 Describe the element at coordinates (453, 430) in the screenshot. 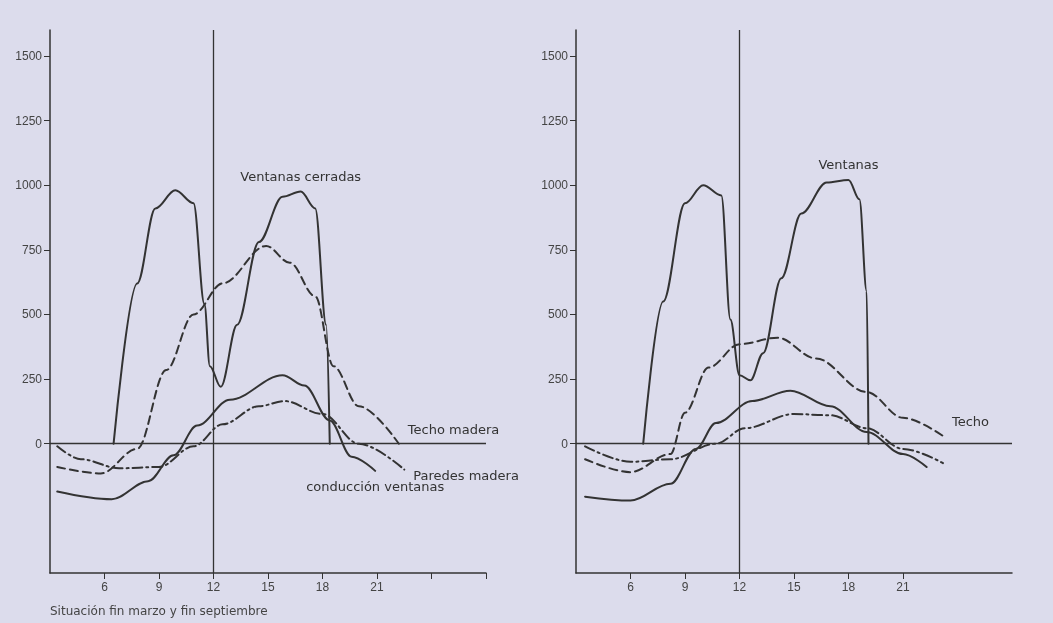

I see `series-label: Techo madera` at that location.